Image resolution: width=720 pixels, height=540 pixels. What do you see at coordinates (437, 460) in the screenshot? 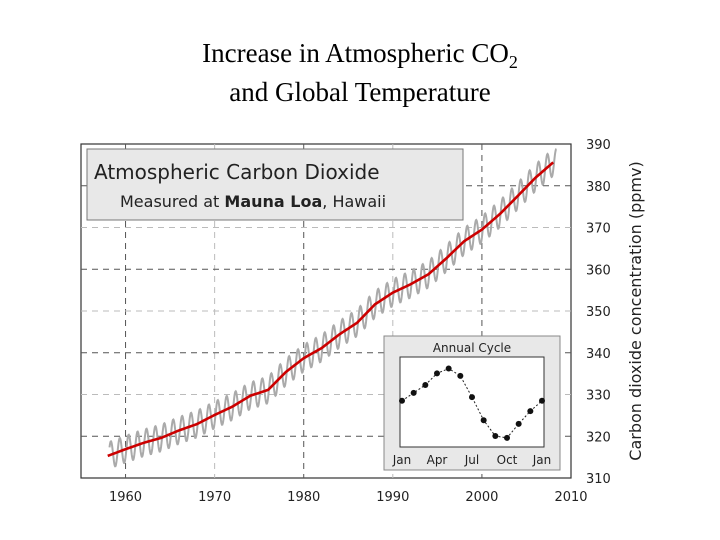
I see `inset-x-tick-label: Apr` at bounding box center [437, 460].